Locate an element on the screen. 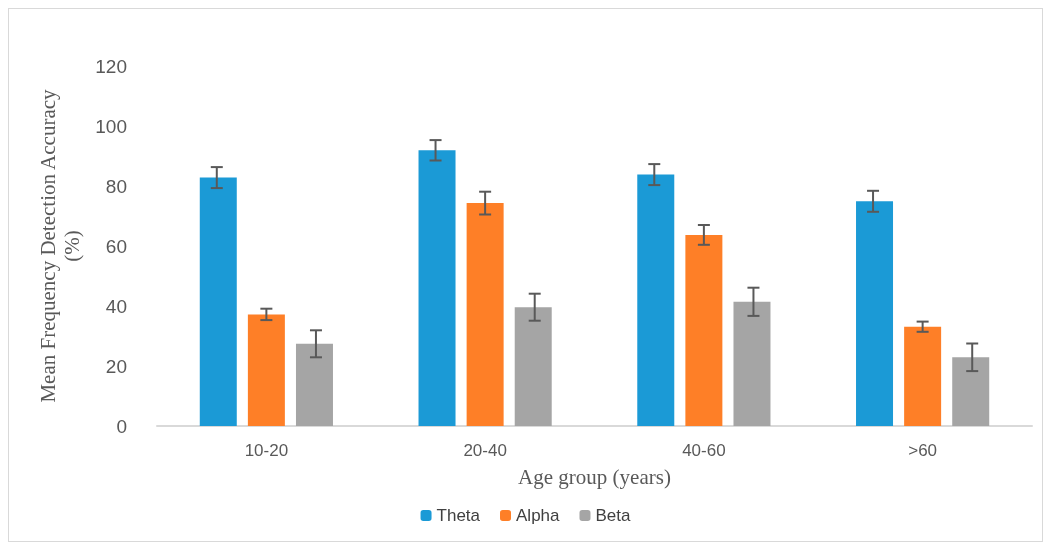 Image resolution: width=1051 pixels, height=550 pixels. y-tick-label: 20 is located at coordinates (116, 366).